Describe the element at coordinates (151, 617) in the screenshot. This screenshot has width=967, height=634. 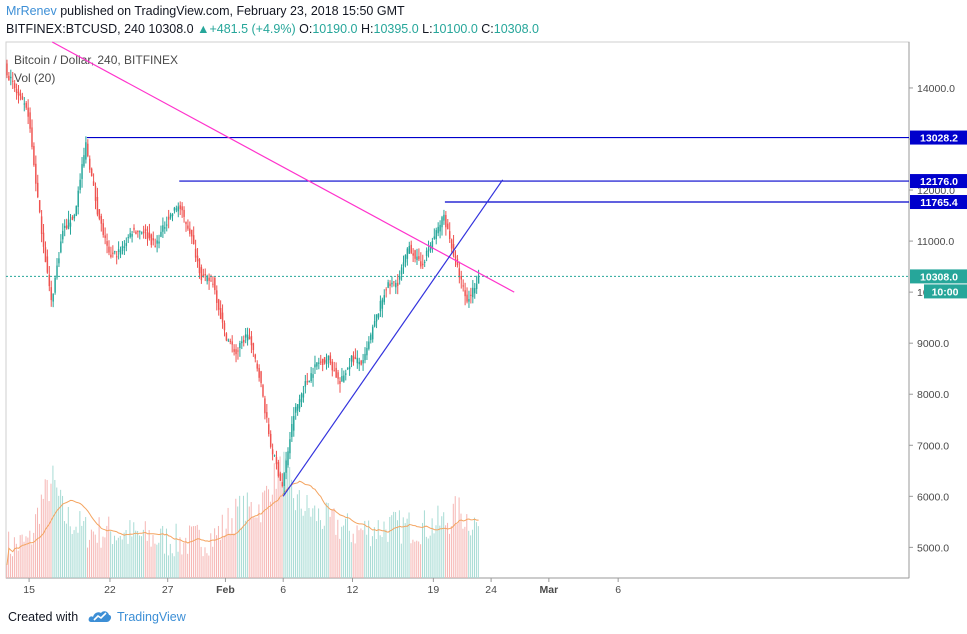
I see `tradingview-link: TradingView` at that location.